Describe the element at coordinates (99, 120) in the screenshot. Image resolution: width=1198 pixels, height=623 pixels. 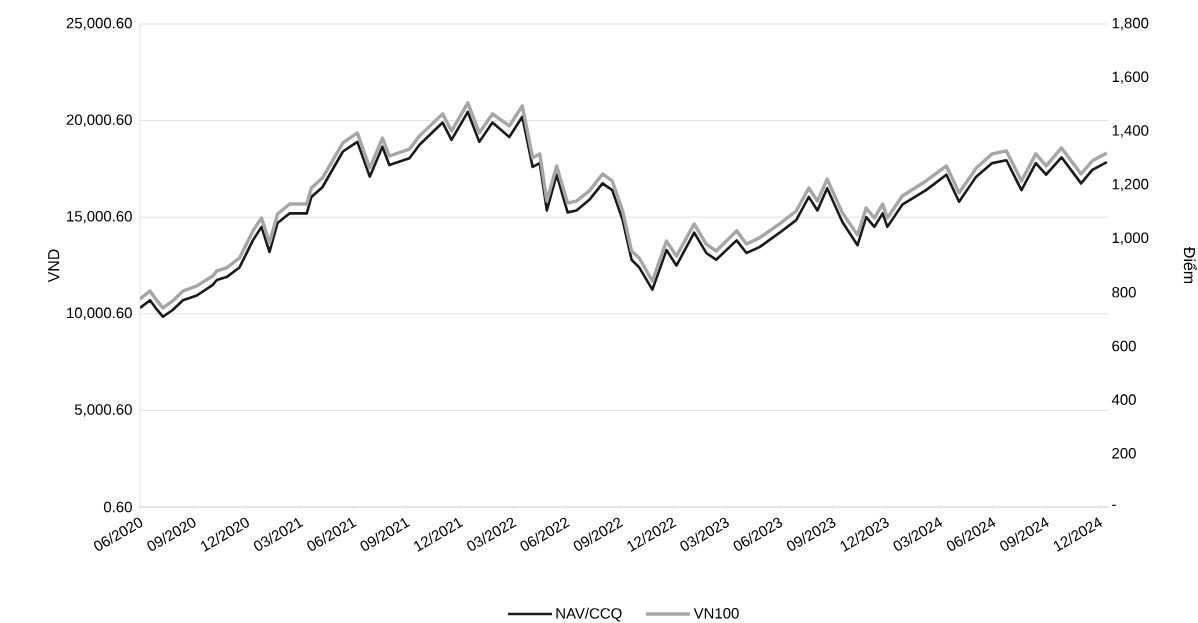
I see `y-tick-label: 20,000.60` at that location.